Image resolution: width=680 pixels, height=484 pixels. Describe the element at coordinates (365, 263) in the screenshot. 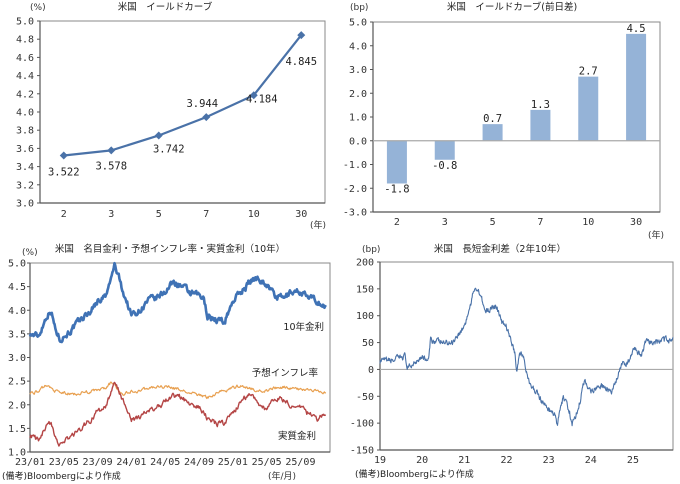

I see `y-tick-label: 200` at that location.